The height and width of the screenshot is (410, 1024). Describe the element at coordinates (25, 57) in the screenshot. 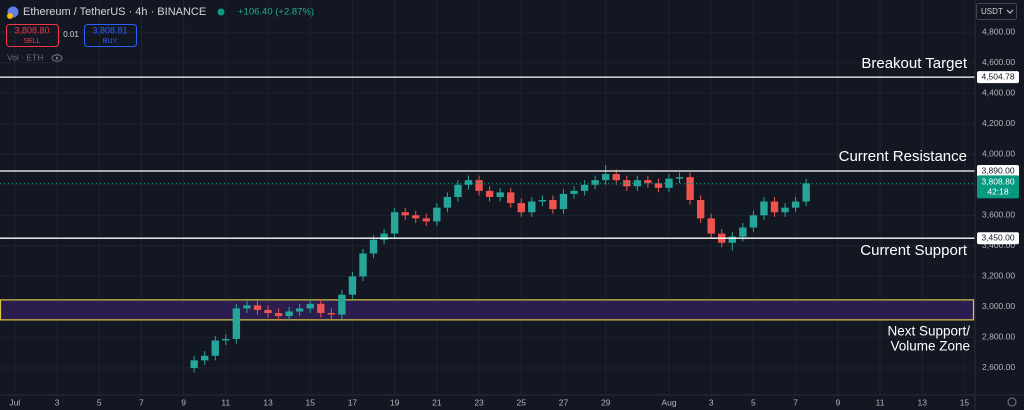

I see `volume-label: Vol · ETH` at that location.